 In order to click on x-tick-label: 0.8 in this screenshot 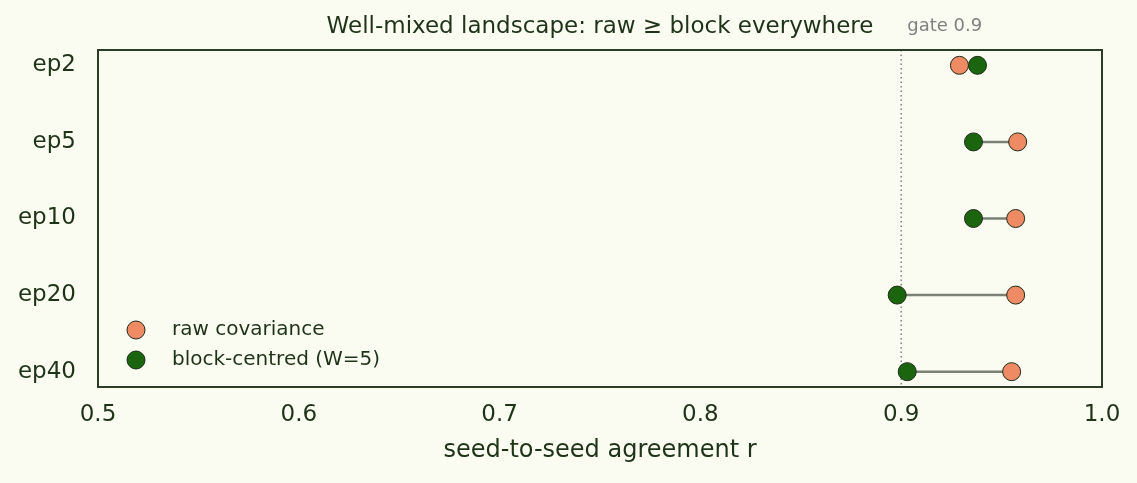, I will do `click(700, 412)`.